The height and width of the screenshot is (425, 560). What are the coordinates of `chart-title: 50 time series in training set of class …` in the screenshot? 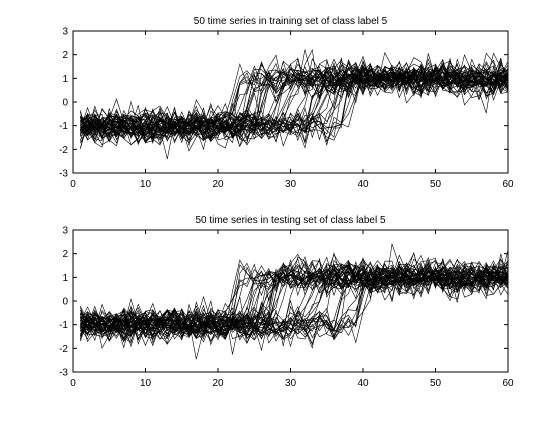 It's located at (291, 21).